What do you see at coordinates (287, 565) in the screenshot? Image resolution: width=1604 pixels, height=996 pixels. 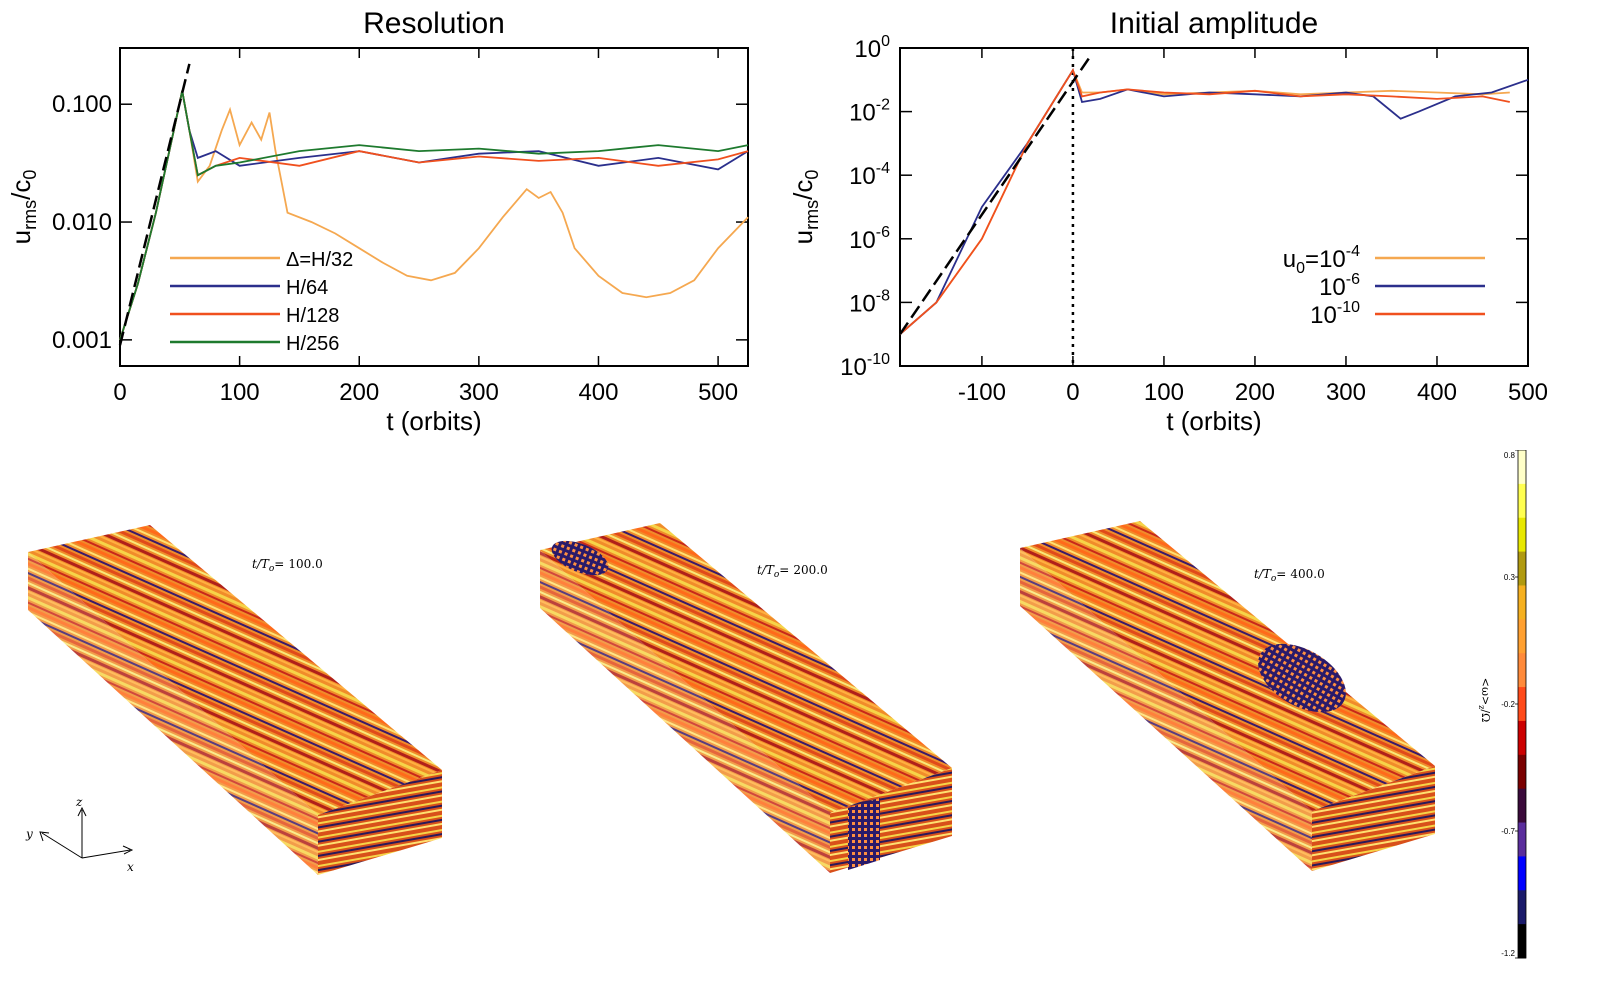 I see `panel-t100-time-label: t/To= 100.0` at bounding box center [287, 565].